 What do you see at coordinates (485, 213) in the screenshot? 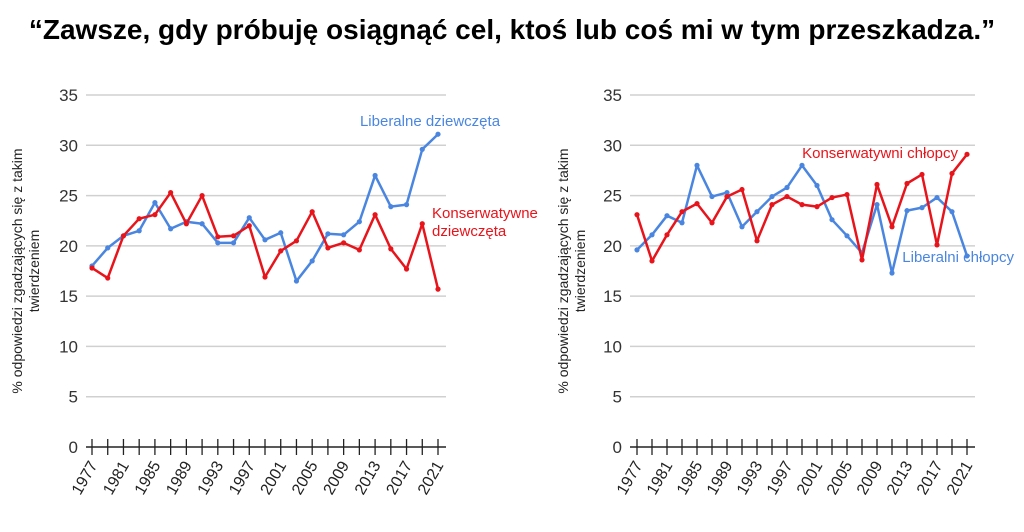
I see `series-label-line: Konserwatywne` at bounding box center [485, 213].